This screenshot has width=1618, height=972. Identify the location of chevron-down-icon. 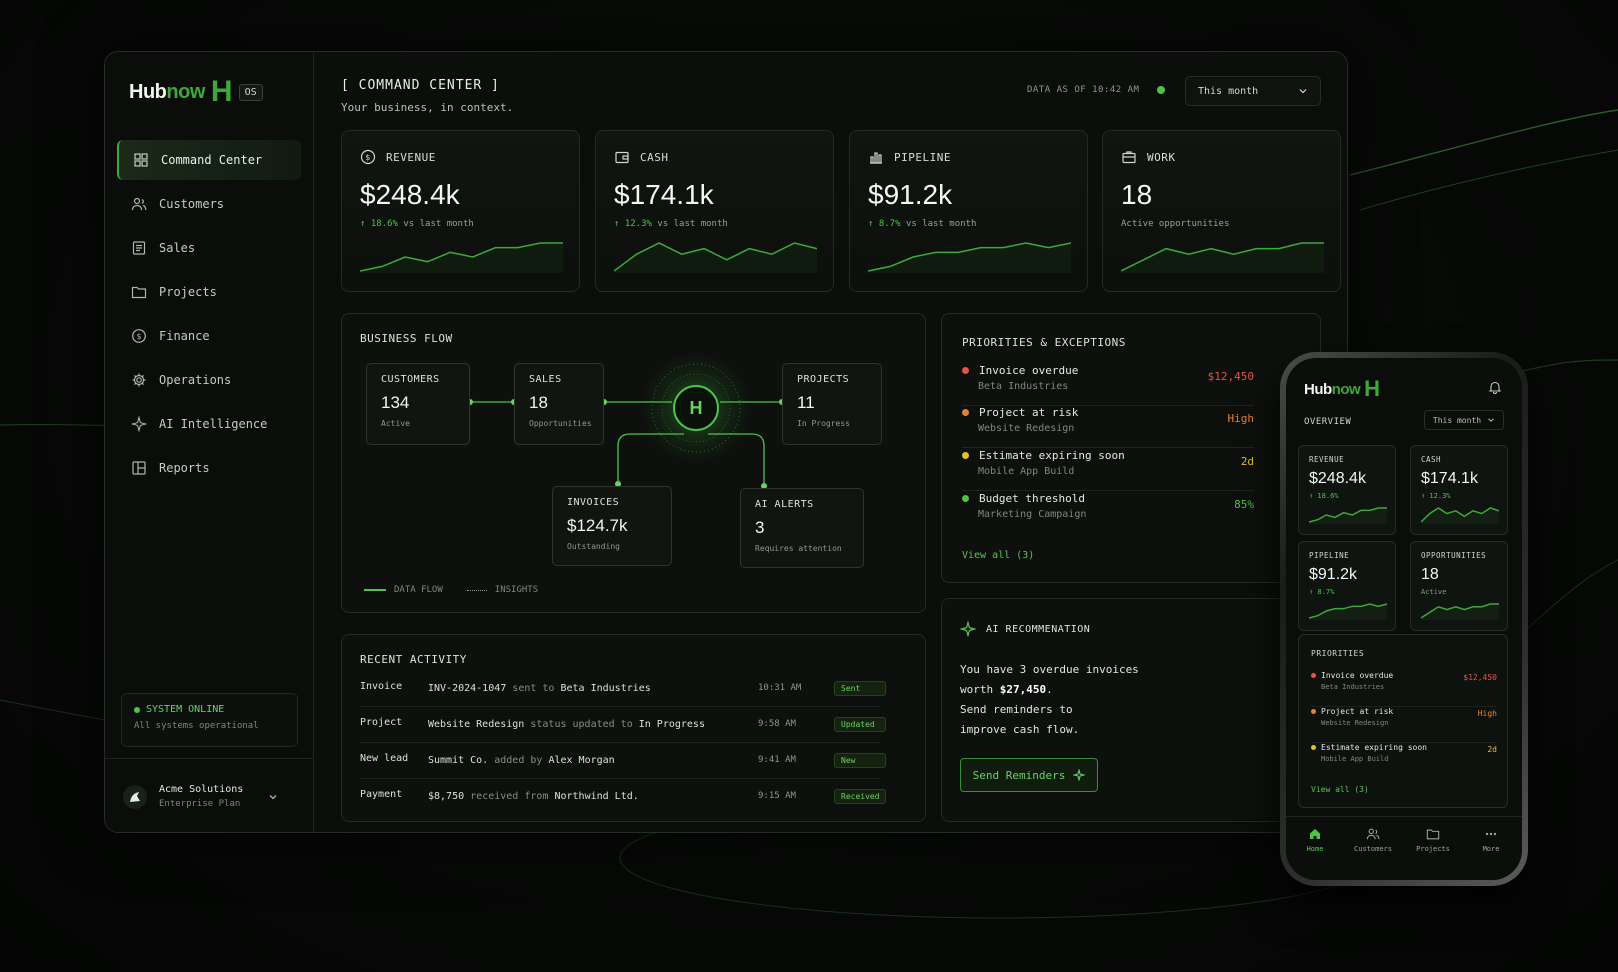
(273, 796).